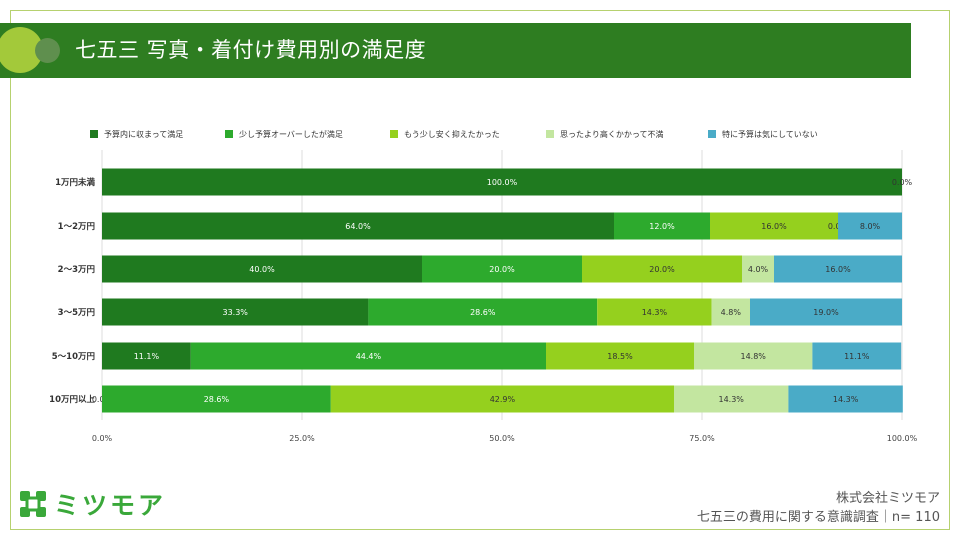 This screenshot has height=540, width=960. Describe the element at coordinates (902, 438) in the screenshot. I see `x-tick-label: 100.0%` at that location.